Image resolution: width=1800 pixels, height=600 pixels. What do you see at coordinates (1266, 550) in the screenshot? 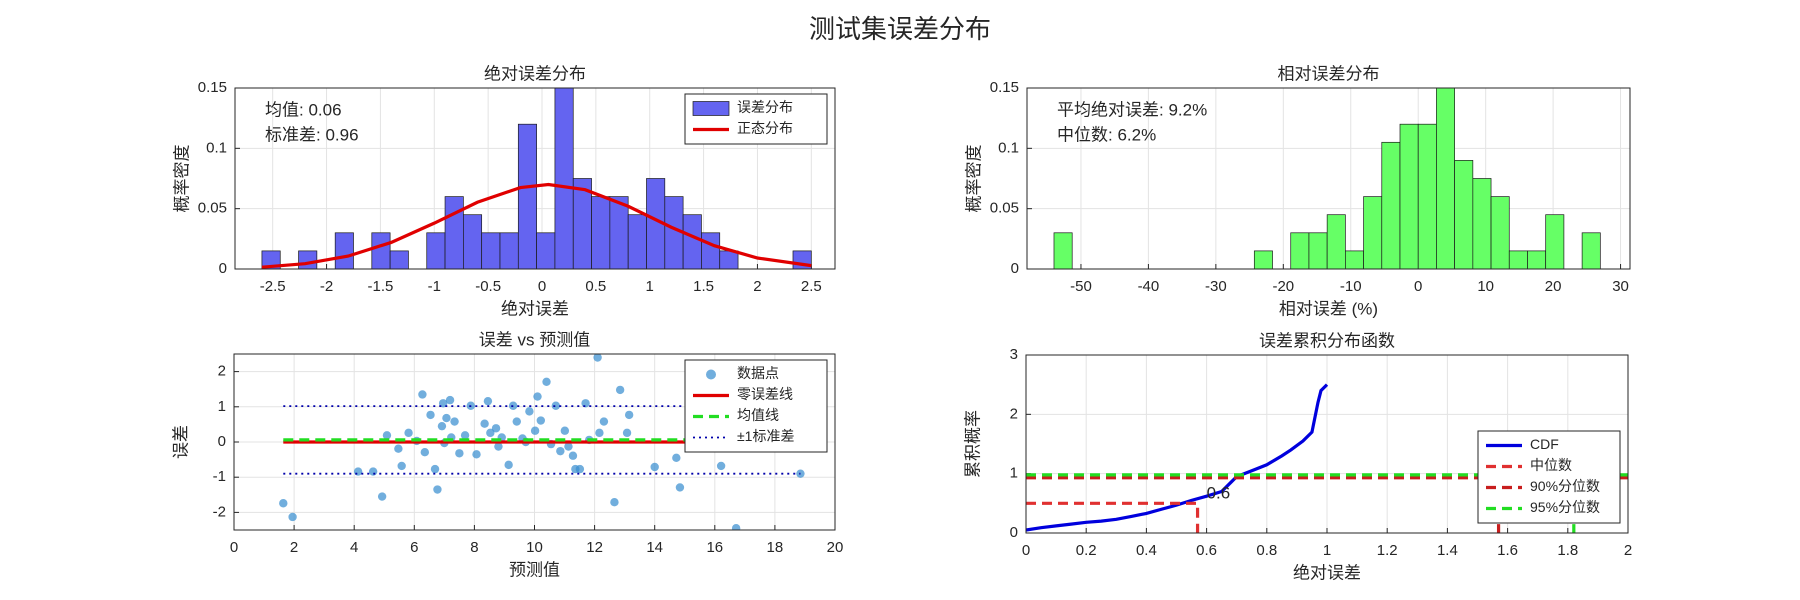
I see `x-tick-label: 0.8` at bounding box center [1266, 550].